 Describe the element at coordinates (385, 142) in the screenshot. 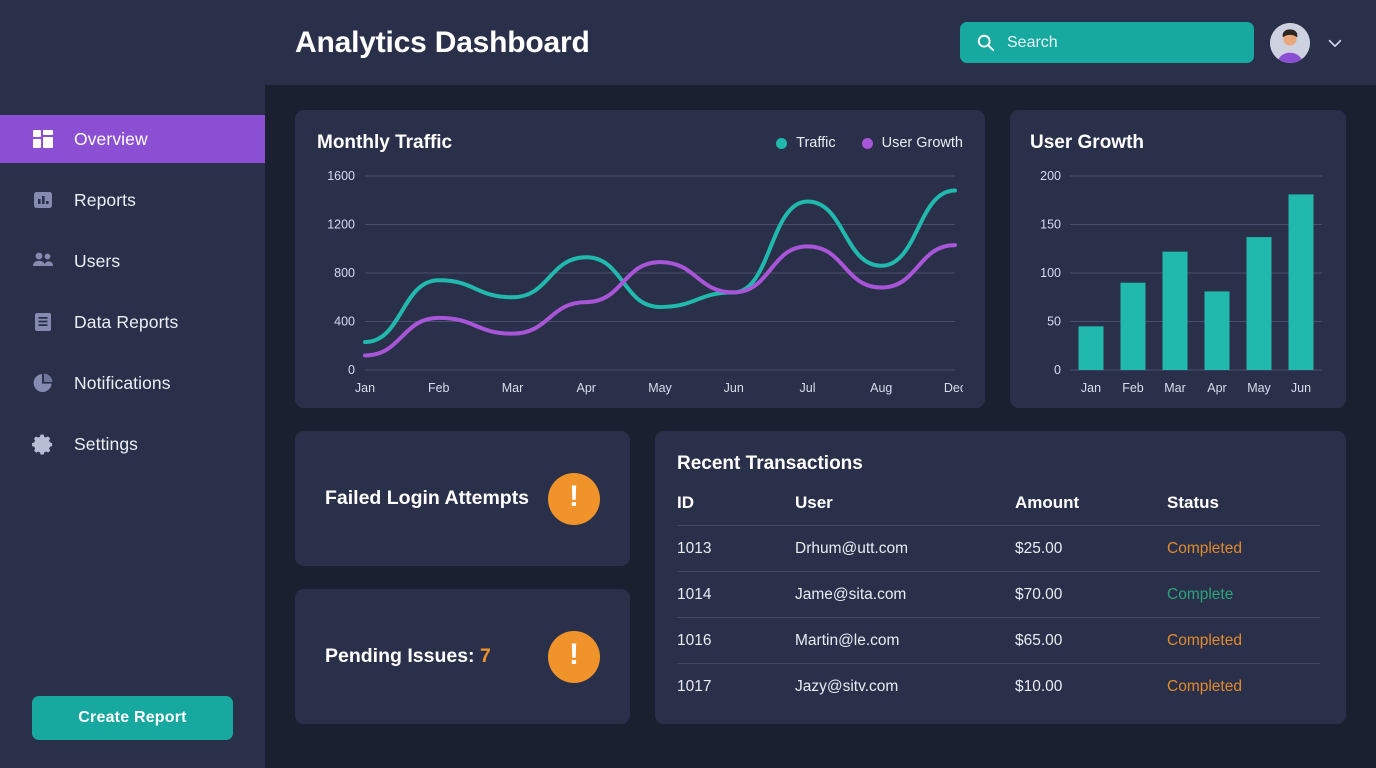

I see `monthly-traffic-title: Monthly Traffic` at that location.